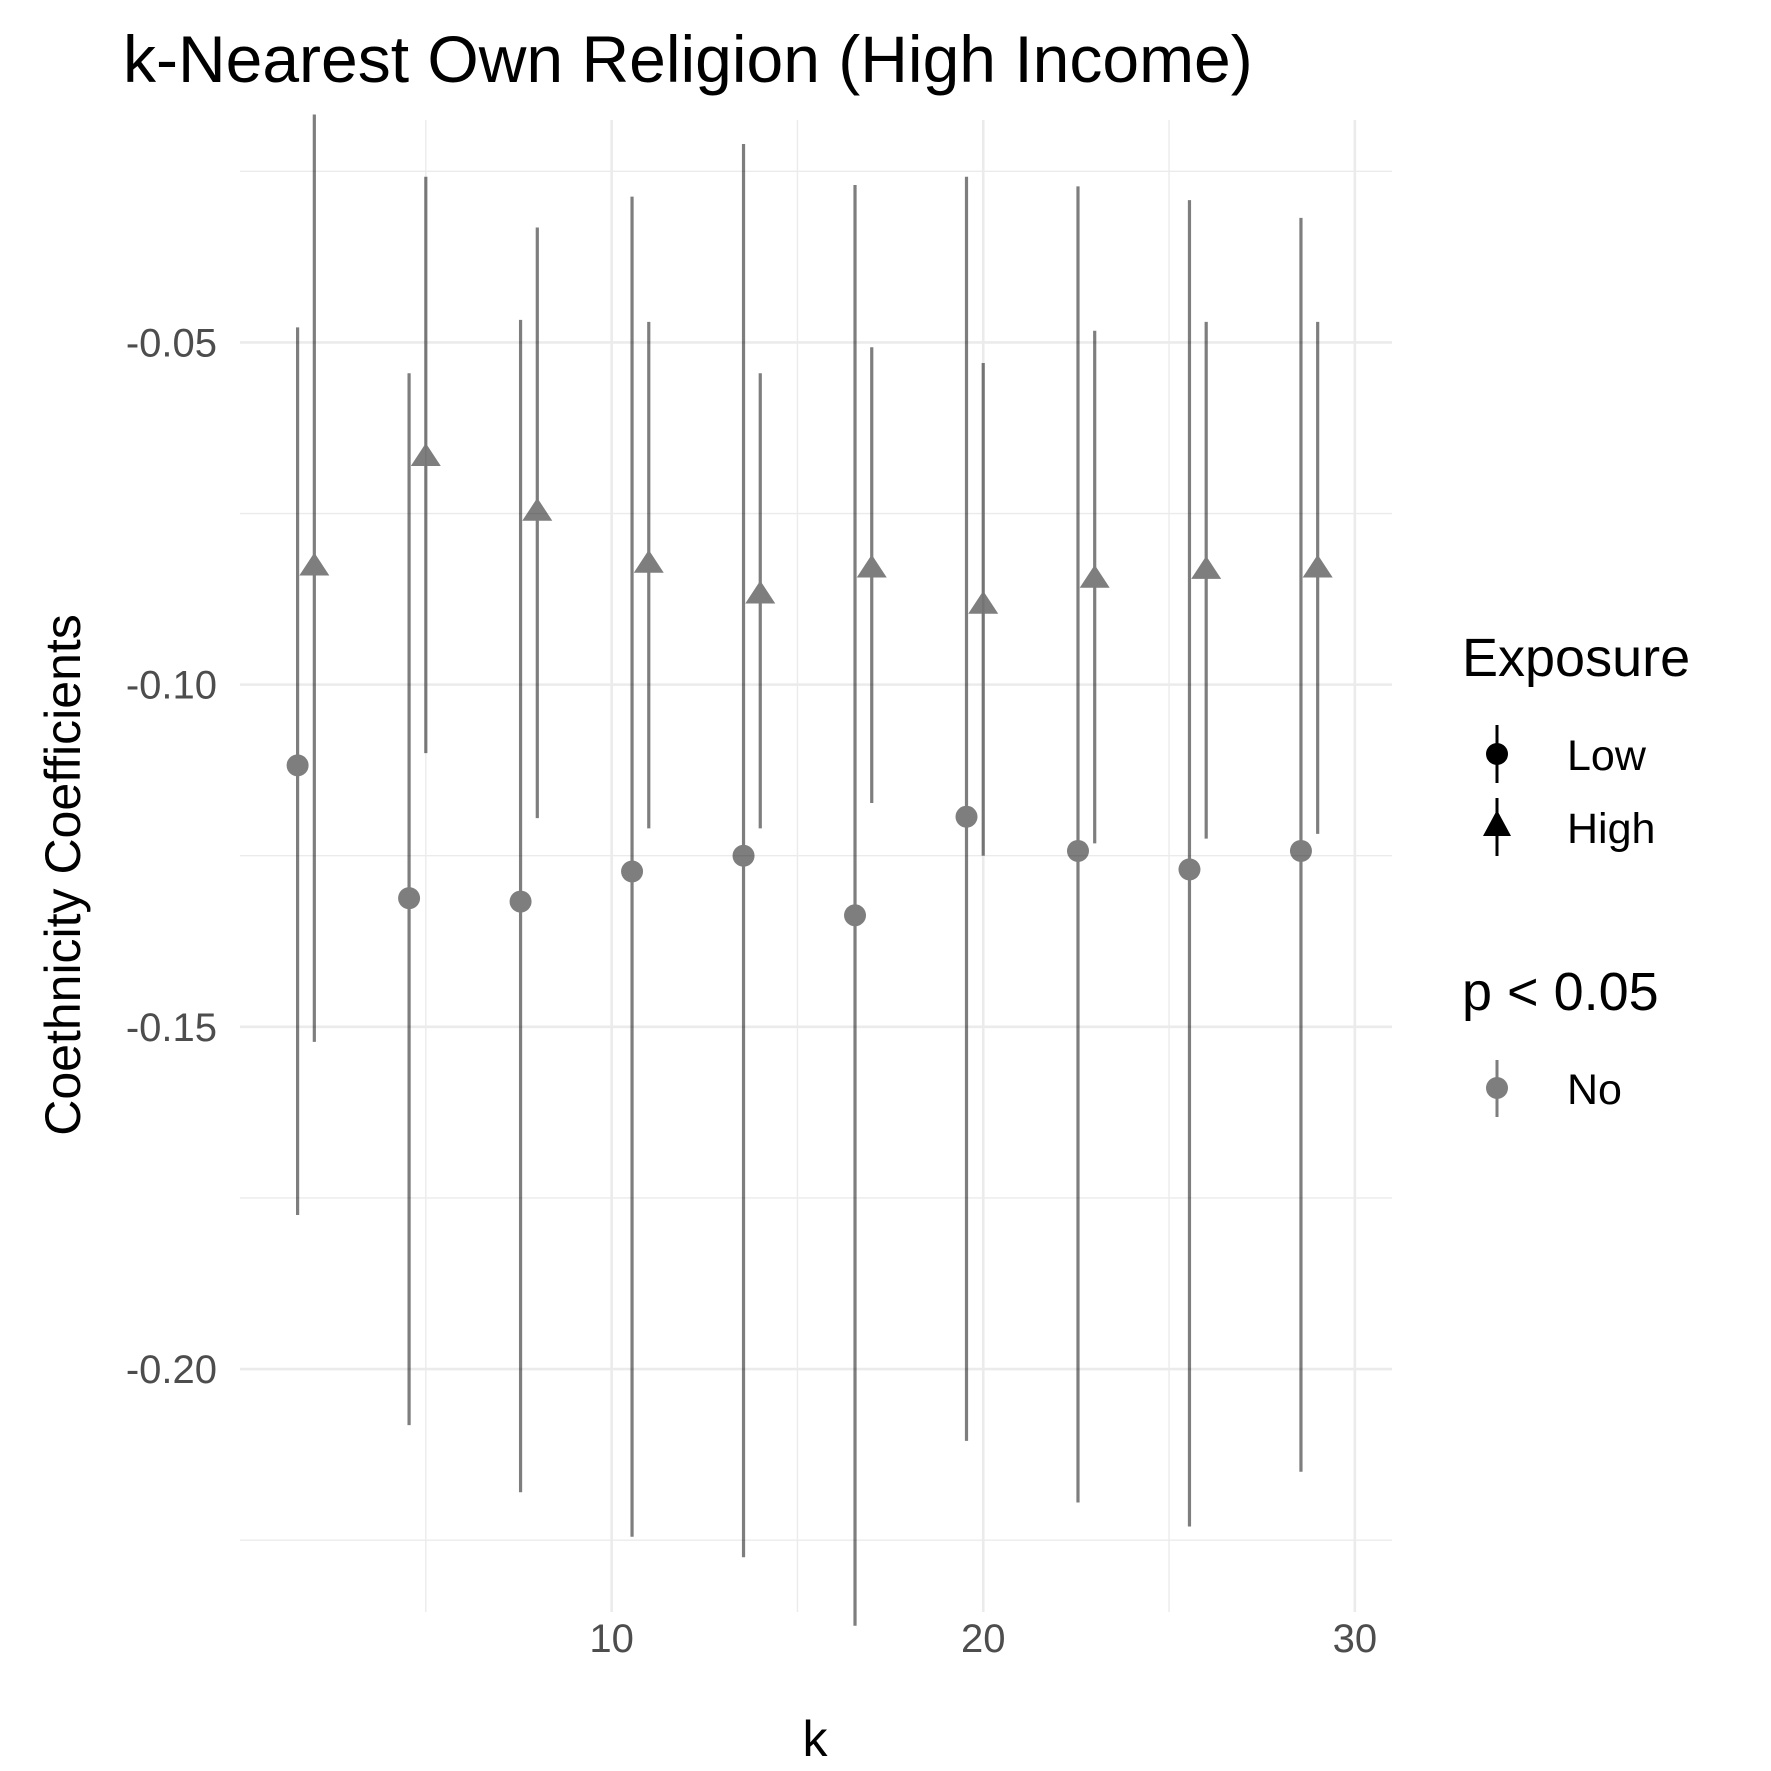 Image resolution: width=1771 pixels, height=1771 pixels. Describe the element at coordinates (171, 343) in the screenshot. I see `y-tick-label: -0.05` at that location.